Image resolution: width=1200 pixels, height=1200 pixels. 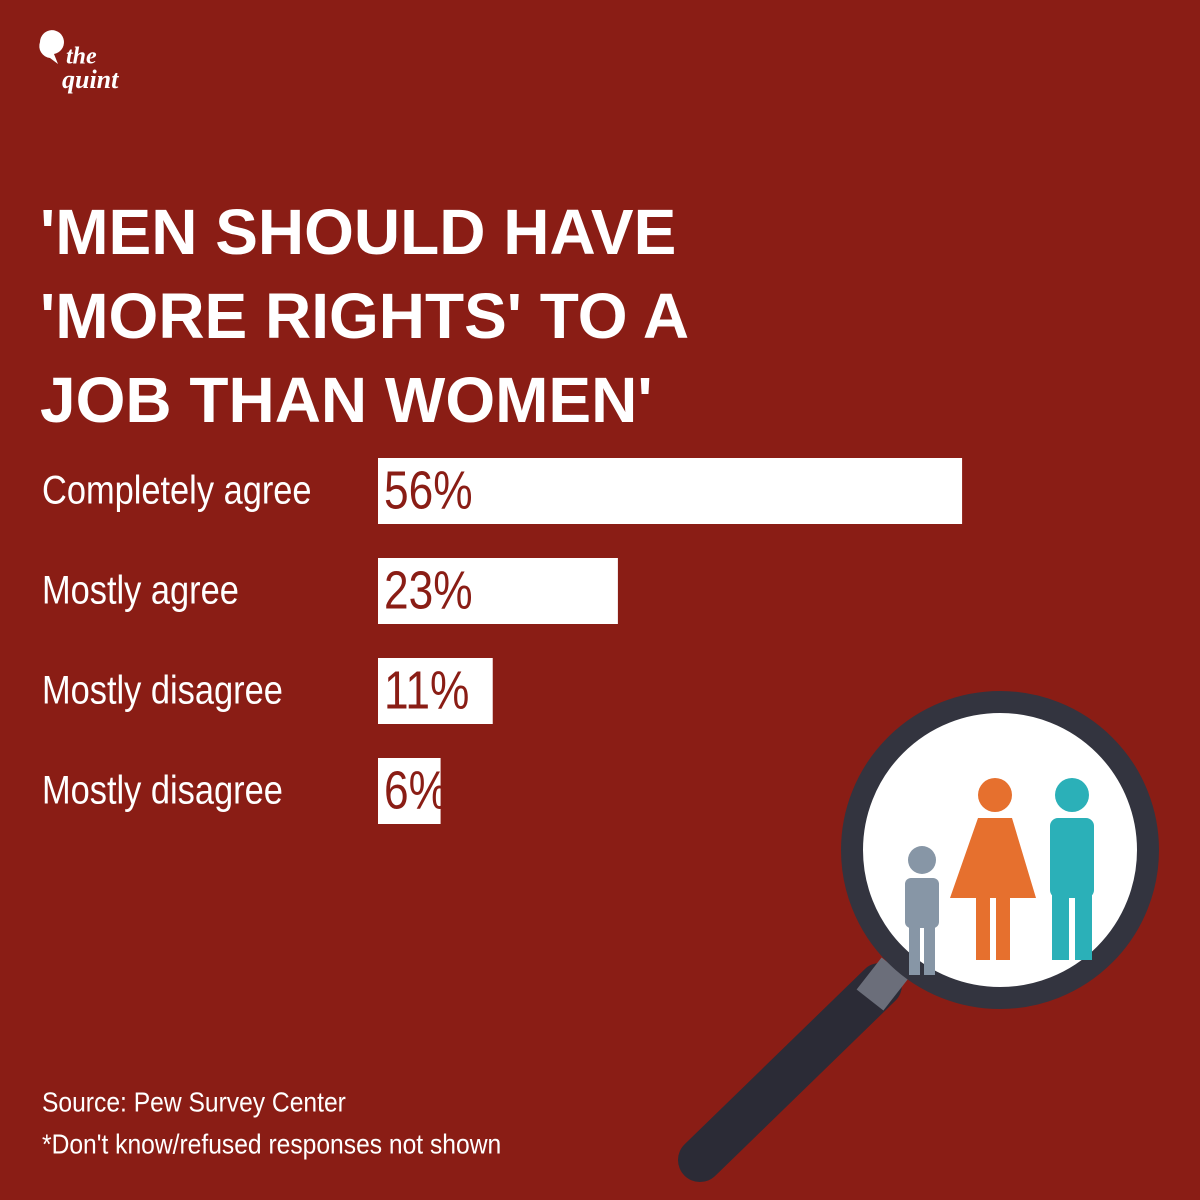 What do you see at coordinates (177, 489) in the screenshot?
I see `category-label: Completely agree` at bounding box center [177, 489].